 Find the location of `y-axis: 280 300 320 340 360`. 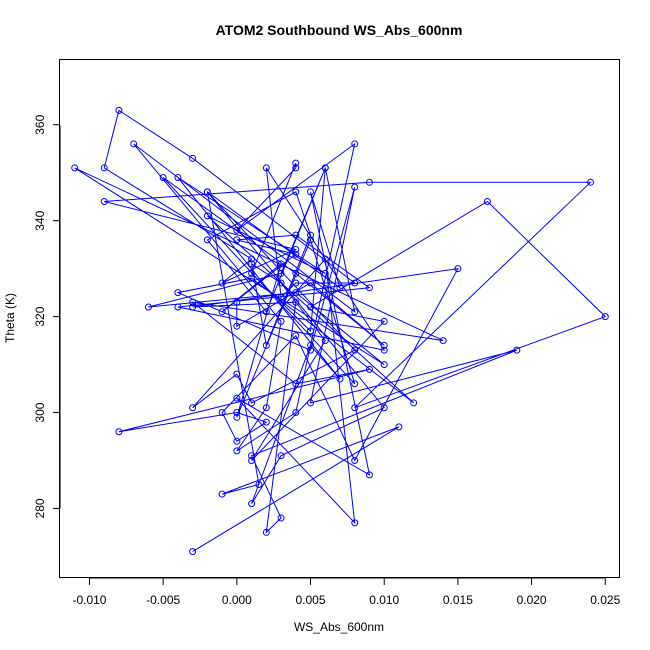

y-axis: 280 300 320 340 360 is located at coordinates (47, 316).